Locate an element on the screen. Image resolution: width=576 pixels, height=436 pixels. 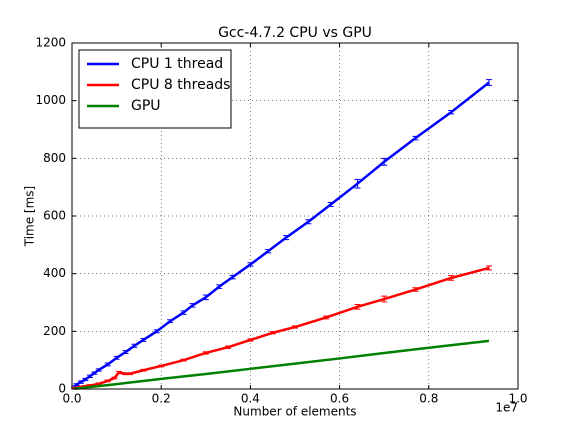
x-tick-label: 0.6 is located at coordinates (339, 399).